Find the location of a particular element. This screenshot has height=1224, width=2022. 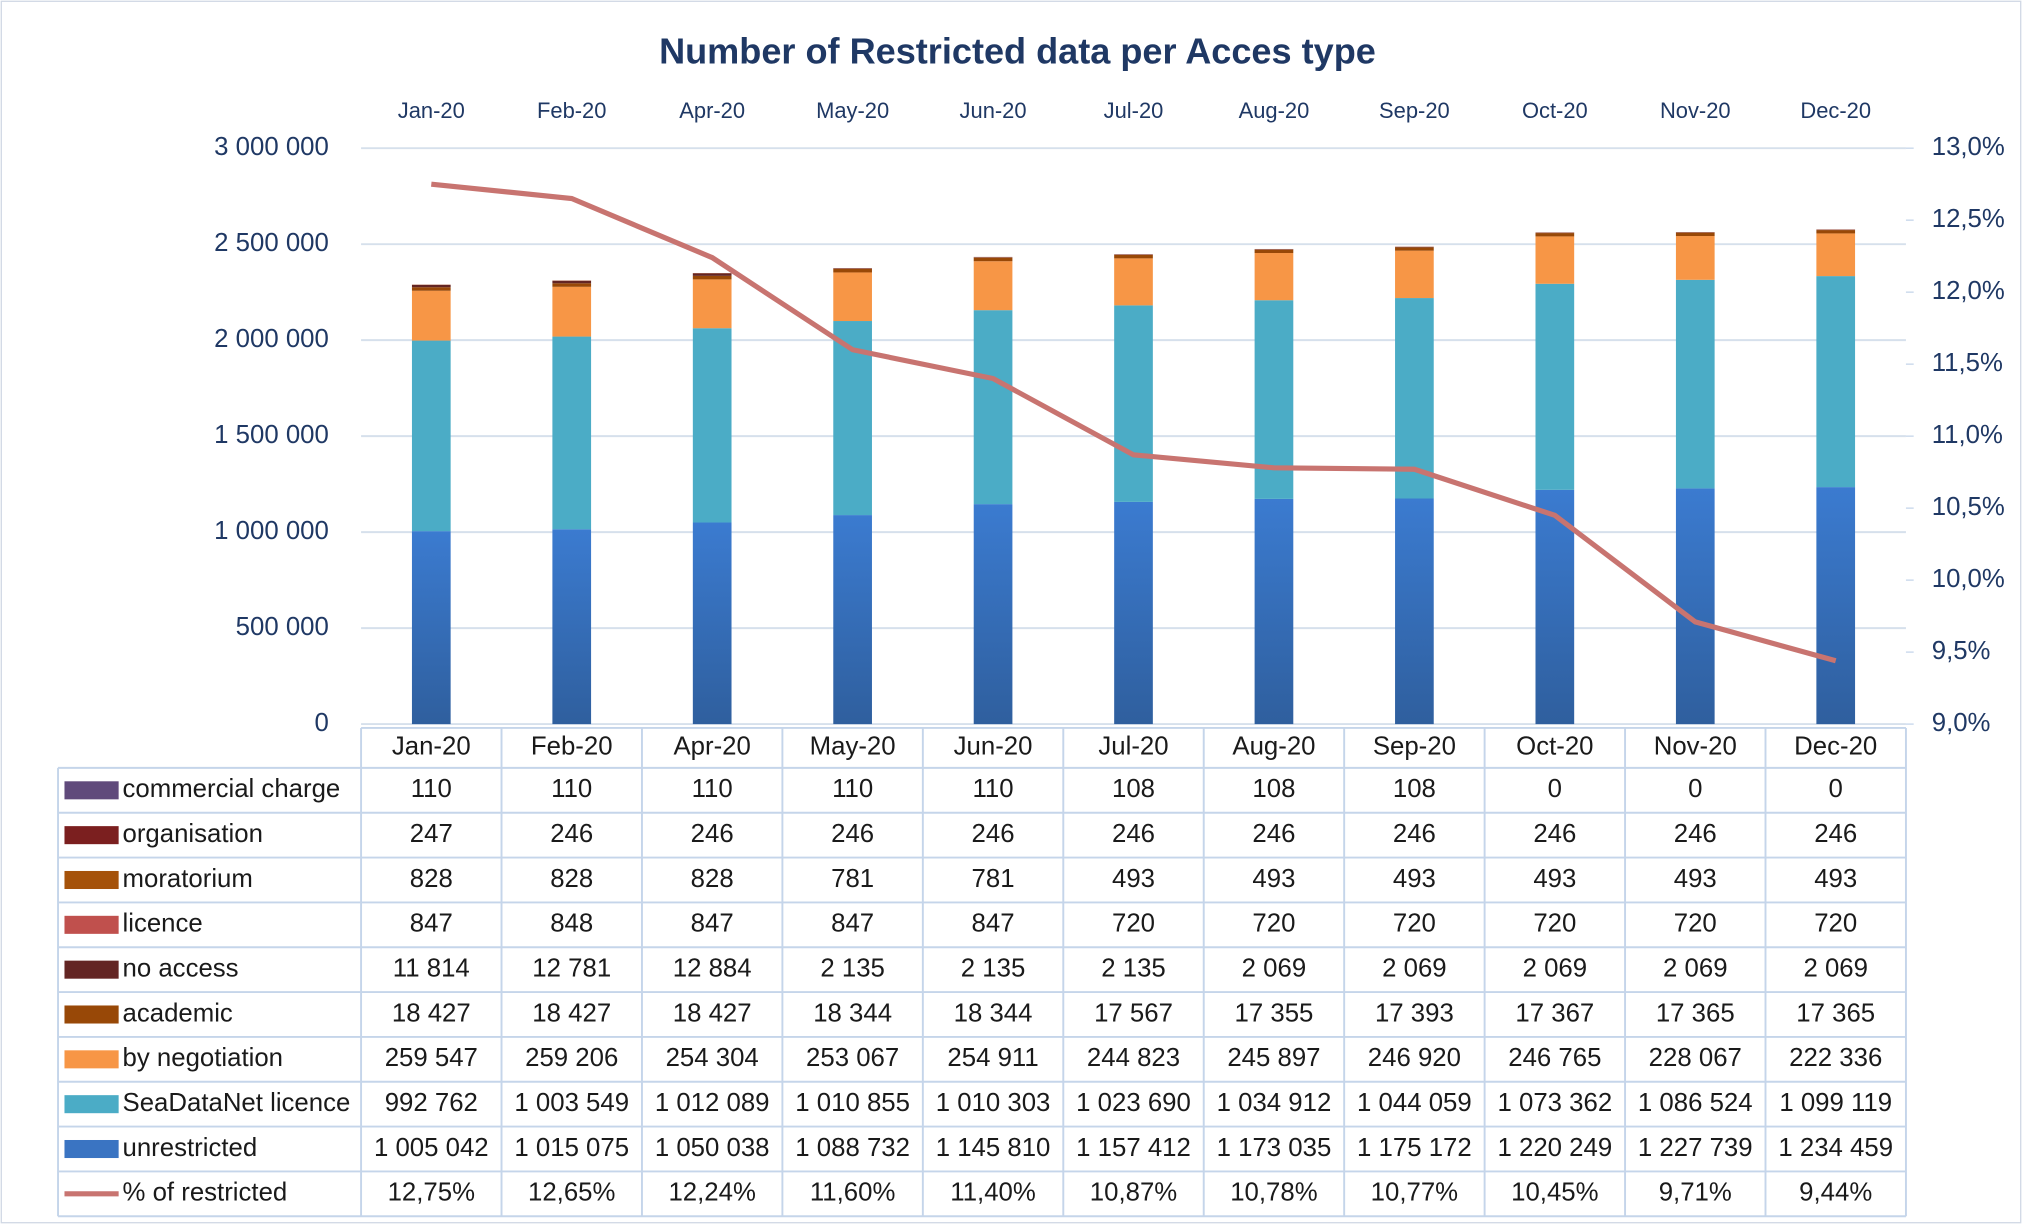

table-header: Jun-20 is located at coordinates (993, 747).